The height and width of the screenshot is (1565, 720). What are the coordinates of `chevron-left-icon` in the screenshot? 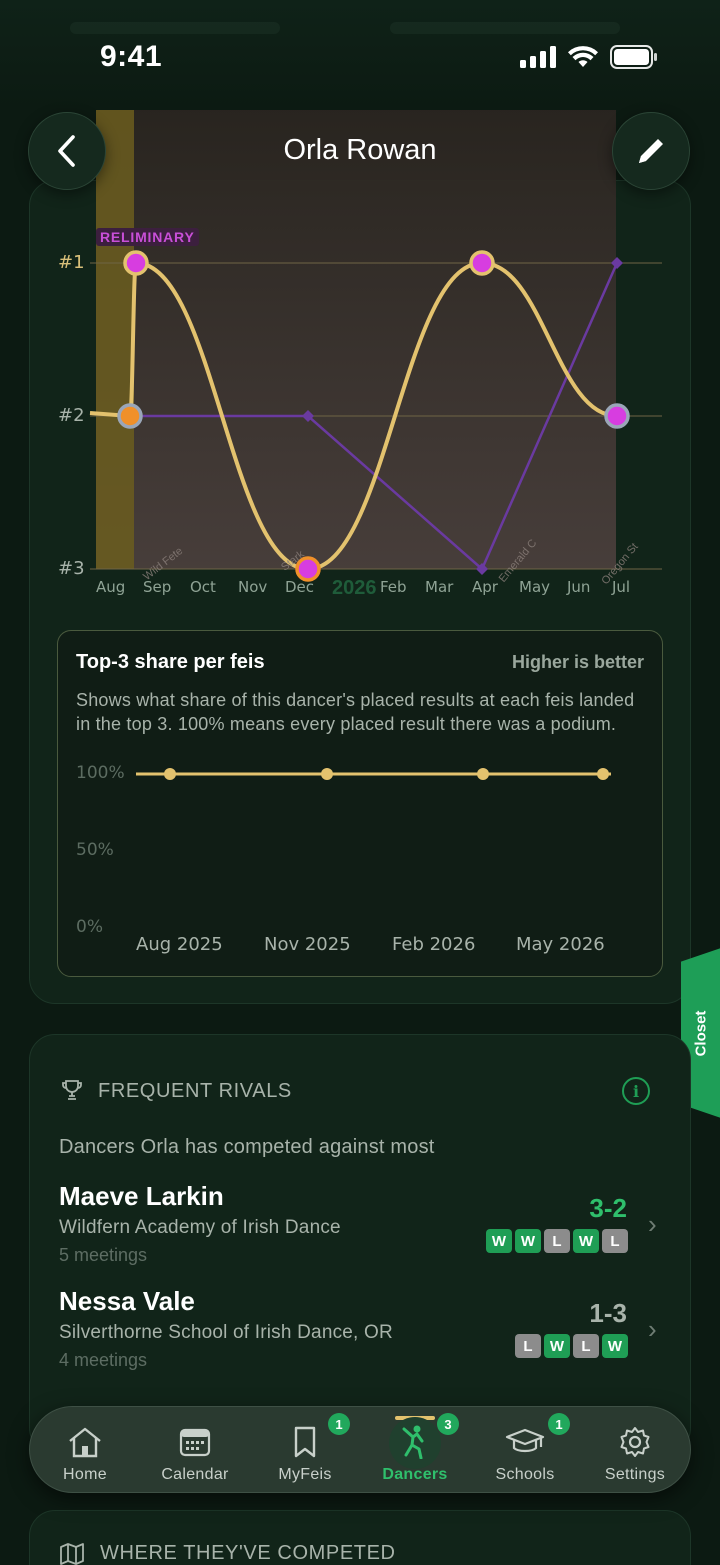 It's located at (66, 151).